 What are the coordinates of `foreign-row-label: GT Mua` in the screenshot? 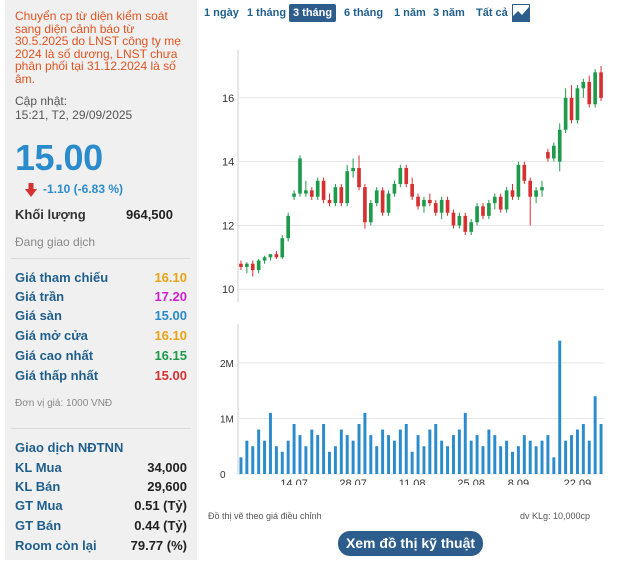 It's located at (39, 505).